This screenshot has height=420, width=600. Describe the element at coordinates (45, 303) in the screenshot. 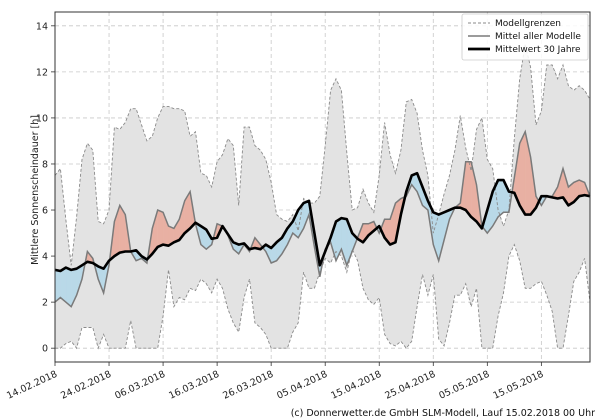

I see `y-tick-label: 2` at that location.